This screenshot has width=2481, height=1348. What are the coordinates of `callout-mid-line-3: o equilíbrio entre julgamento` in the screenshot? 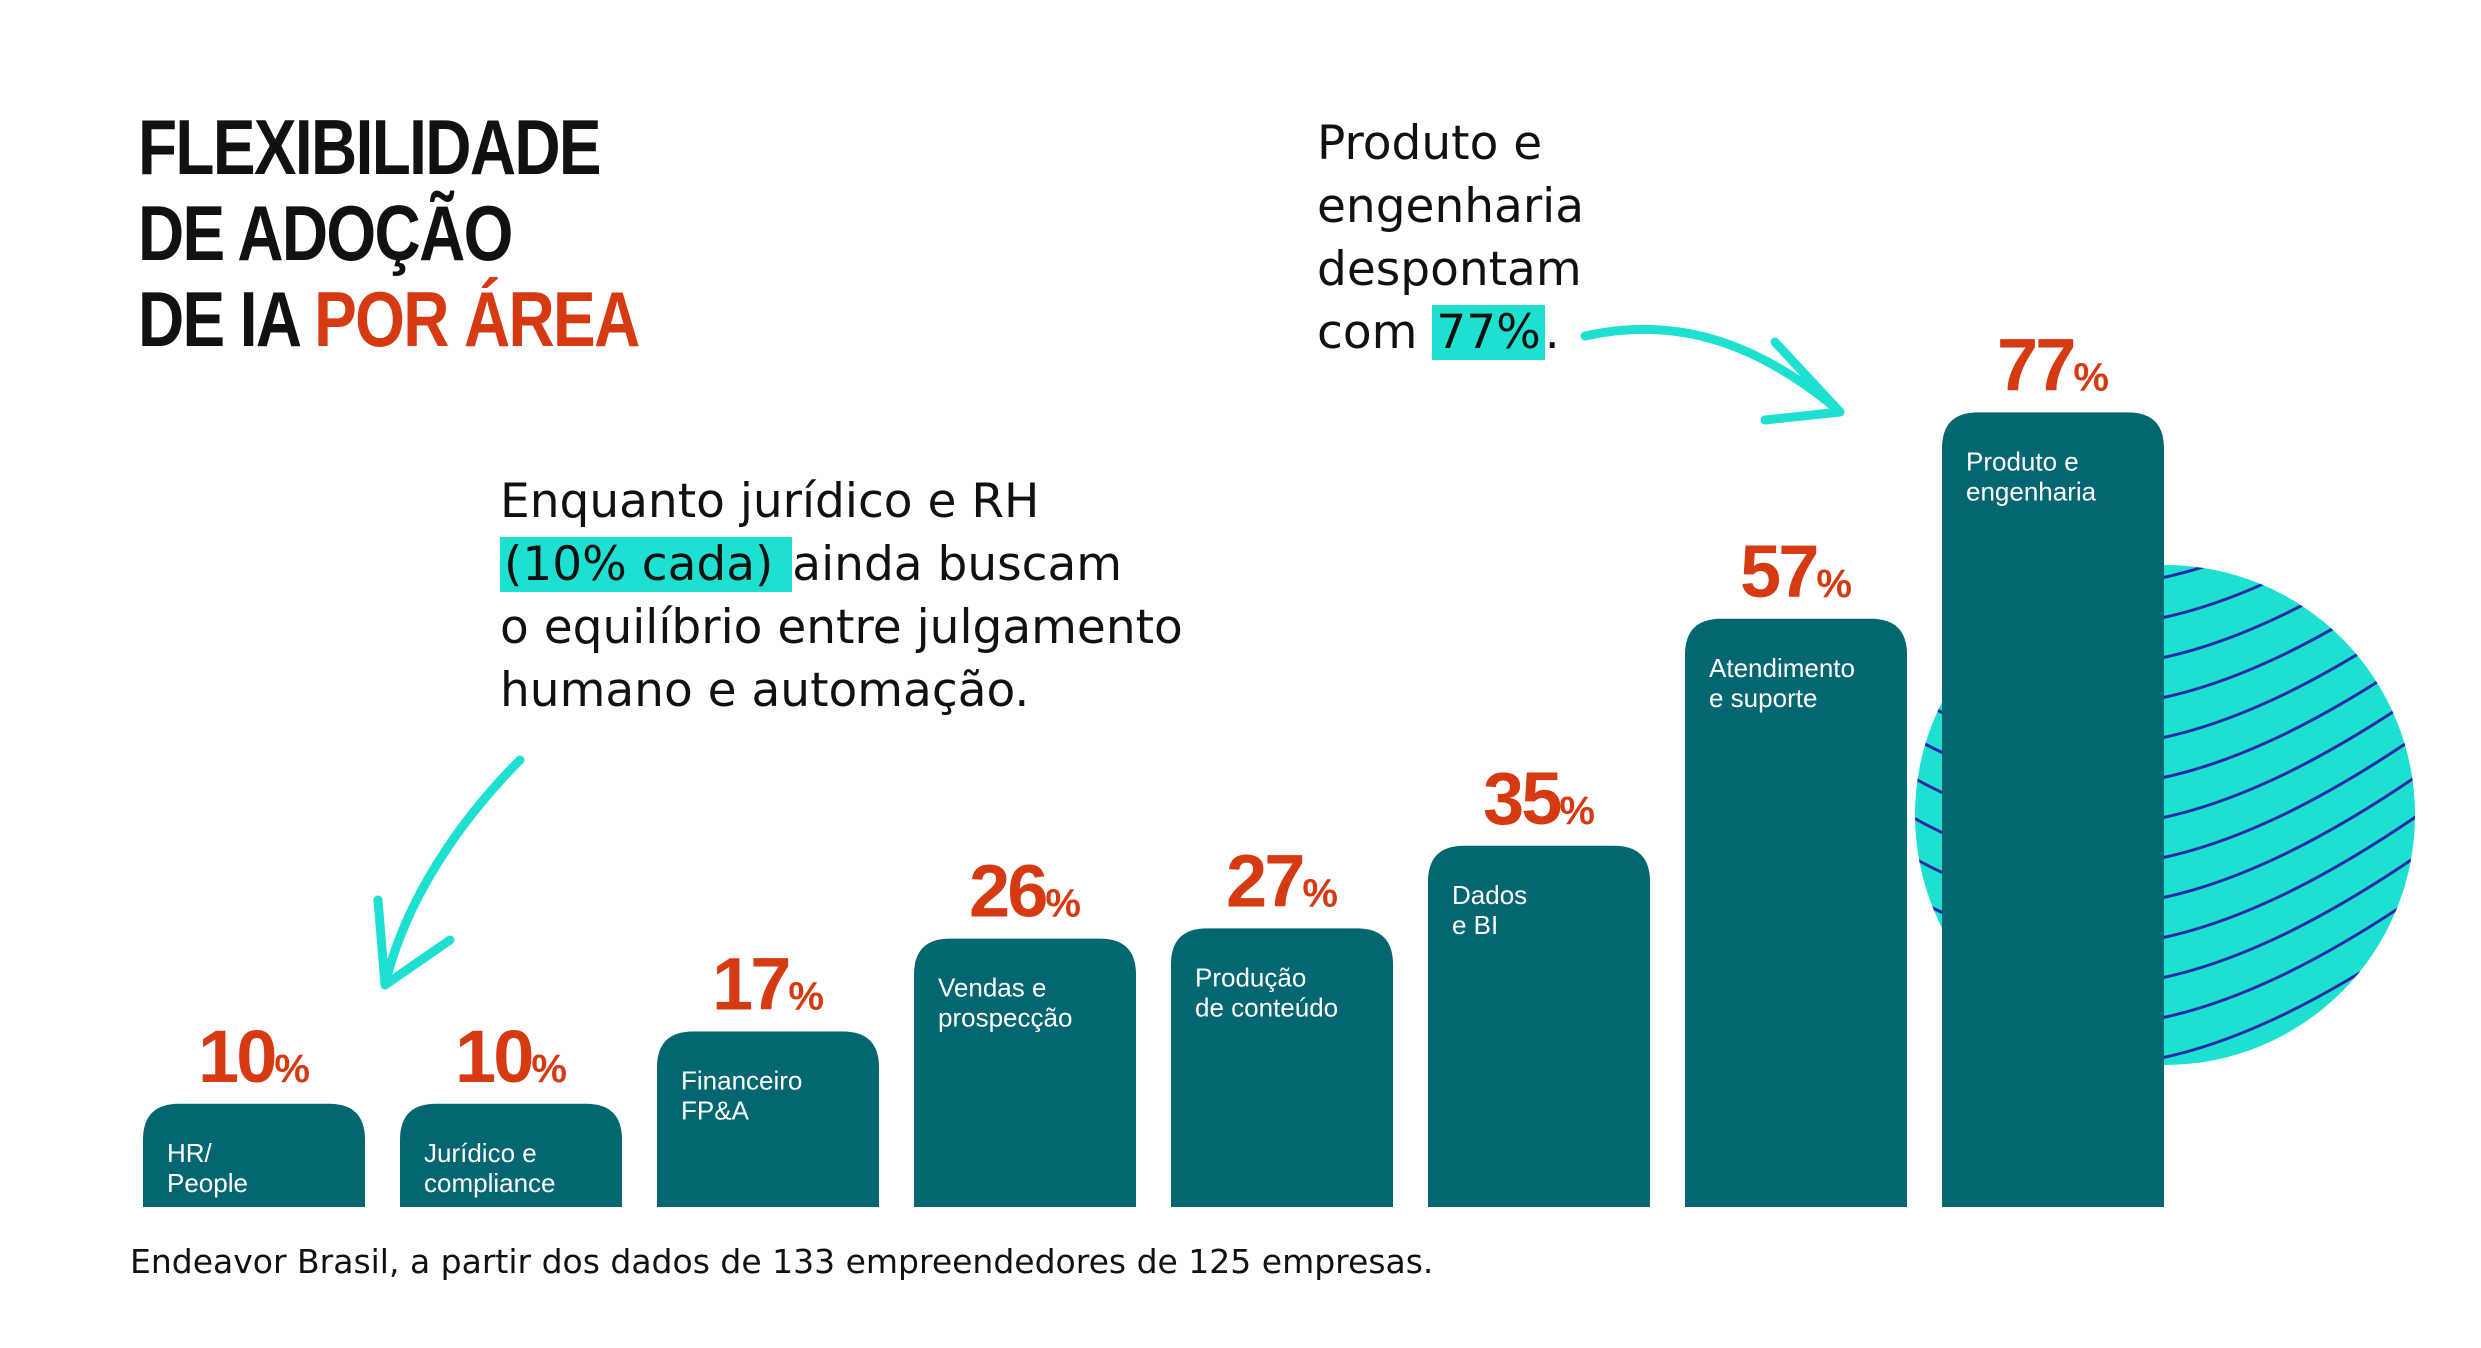 It's located at (841, 627).